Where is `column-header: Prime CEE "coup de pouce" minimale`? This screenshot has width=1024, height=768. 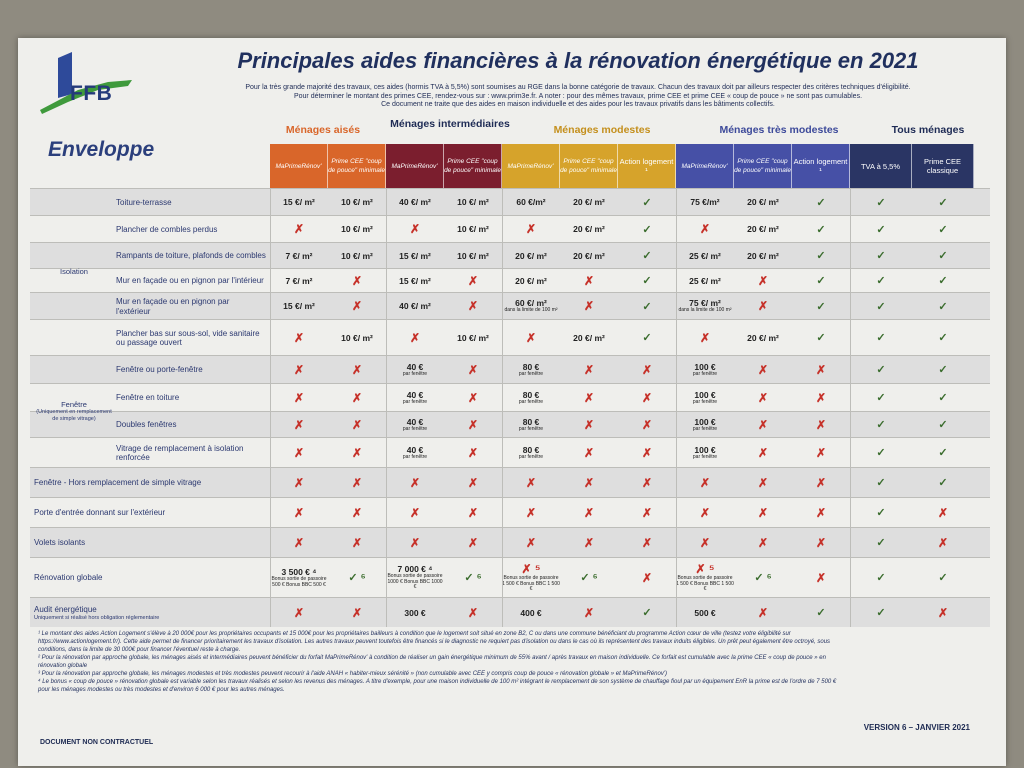
column-header: Prime CEE "coup de pouce" minimale is located at coordinates (589, 166).